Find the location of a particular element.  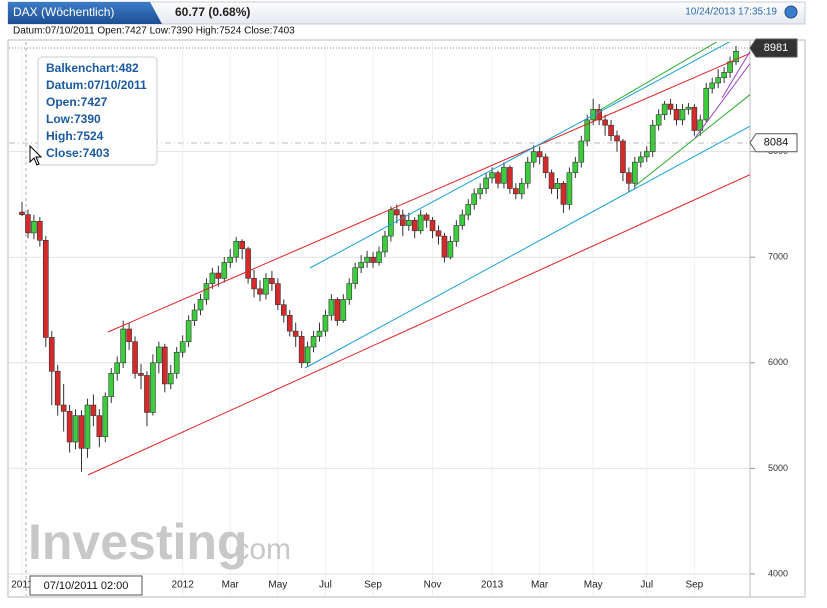

watermark: Investing .com is located at coordinates (159, 542).